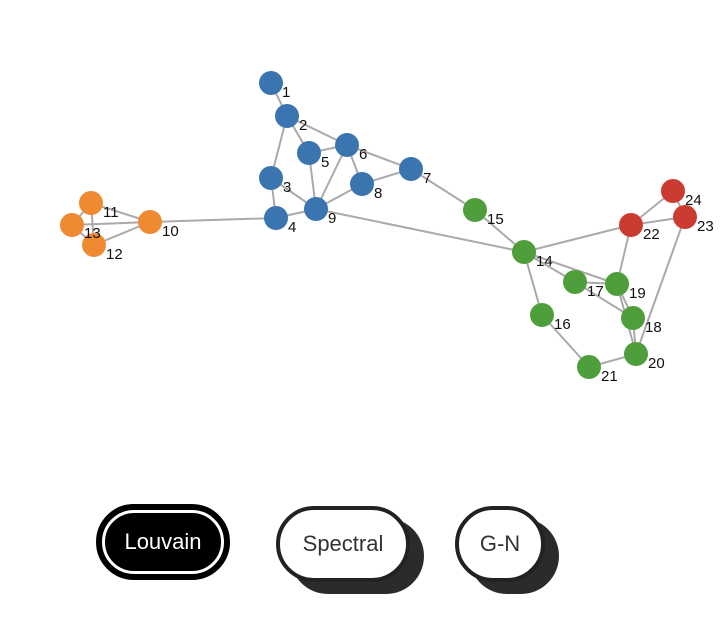 The image size is (724, 628). Describe the element at coordinates (303, 125) in the screenshot. I see `node-label-2: 2` at that location.